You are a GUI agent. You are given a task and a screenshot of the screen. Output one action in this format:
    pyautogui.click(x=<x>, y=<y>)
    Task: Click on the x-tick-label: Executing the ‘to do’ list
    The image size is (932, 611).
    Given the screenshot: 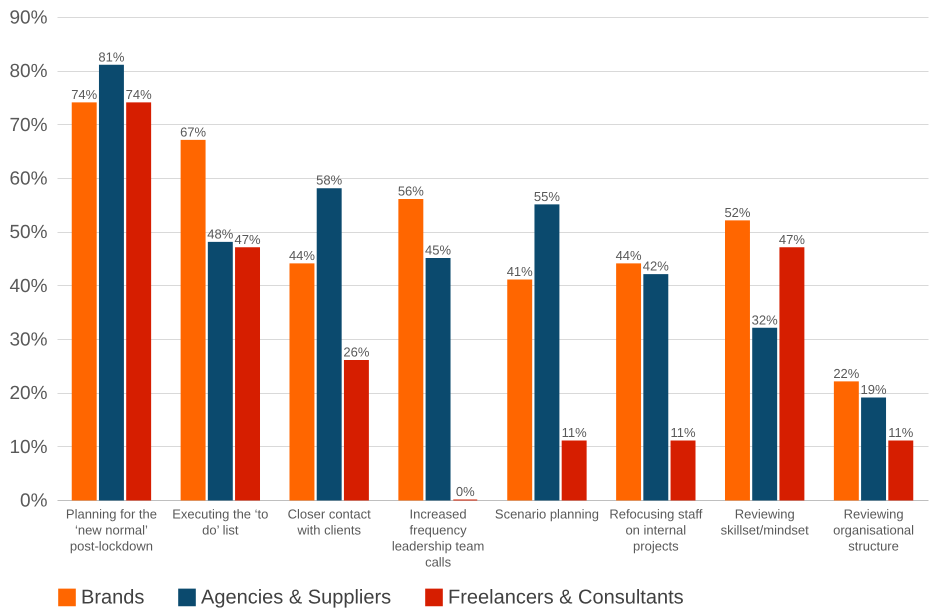 What is the action you would take?
    pyautogui.click(x=220, y=522)
    